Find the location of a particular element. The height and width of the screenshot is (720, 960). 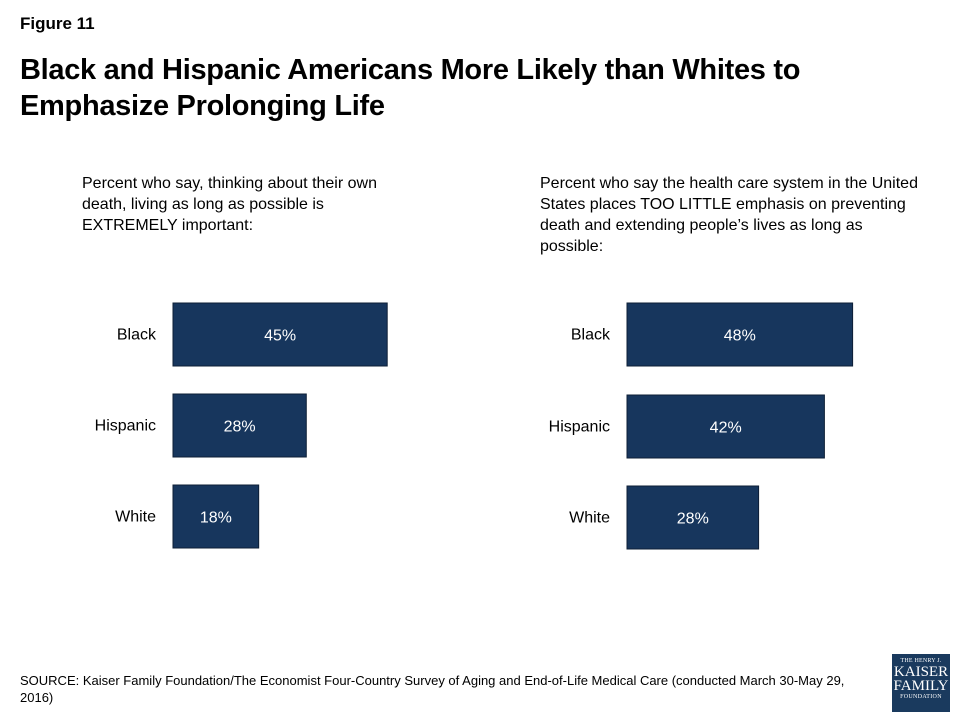

figure-label: Figure 11 is located at coordinates (57, 23).